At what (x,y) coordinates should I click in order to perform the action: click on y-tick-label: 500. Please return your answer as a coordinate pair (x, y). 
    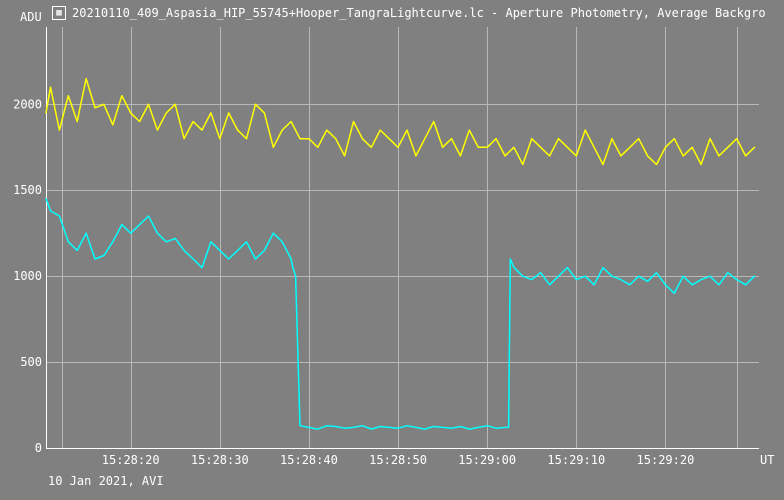
    Looking at the image, I should click on (31, 362).